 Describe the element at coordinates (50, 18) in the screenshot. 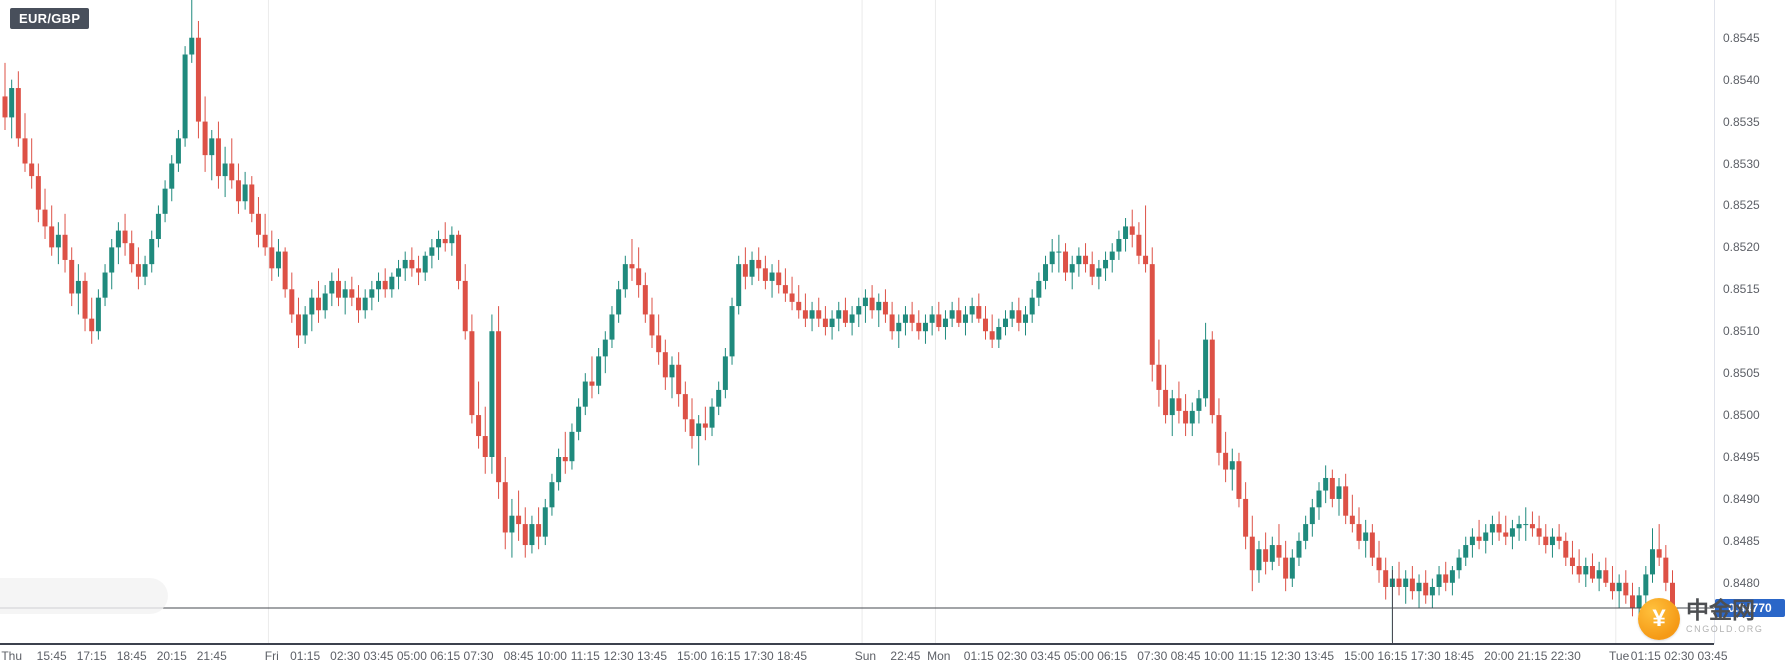

I see `symbol-badge: EUR/GBP` at that location.